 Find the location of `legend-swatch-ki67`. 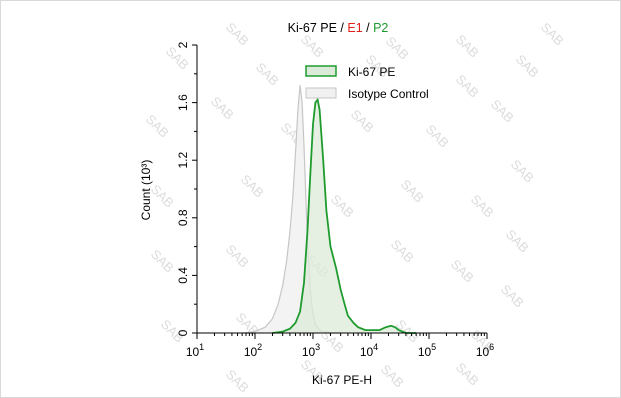

legend-swatch-ki67 is located at coordinates (321, 71).